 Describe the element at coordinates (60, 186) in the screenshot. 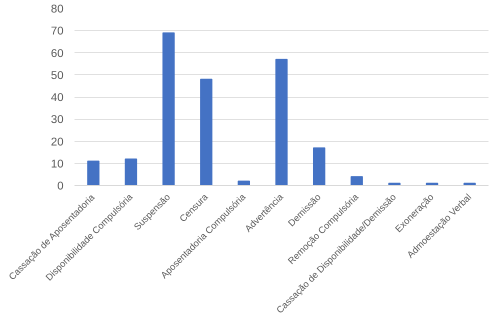

I see `y-tick-label: 0` at that location.